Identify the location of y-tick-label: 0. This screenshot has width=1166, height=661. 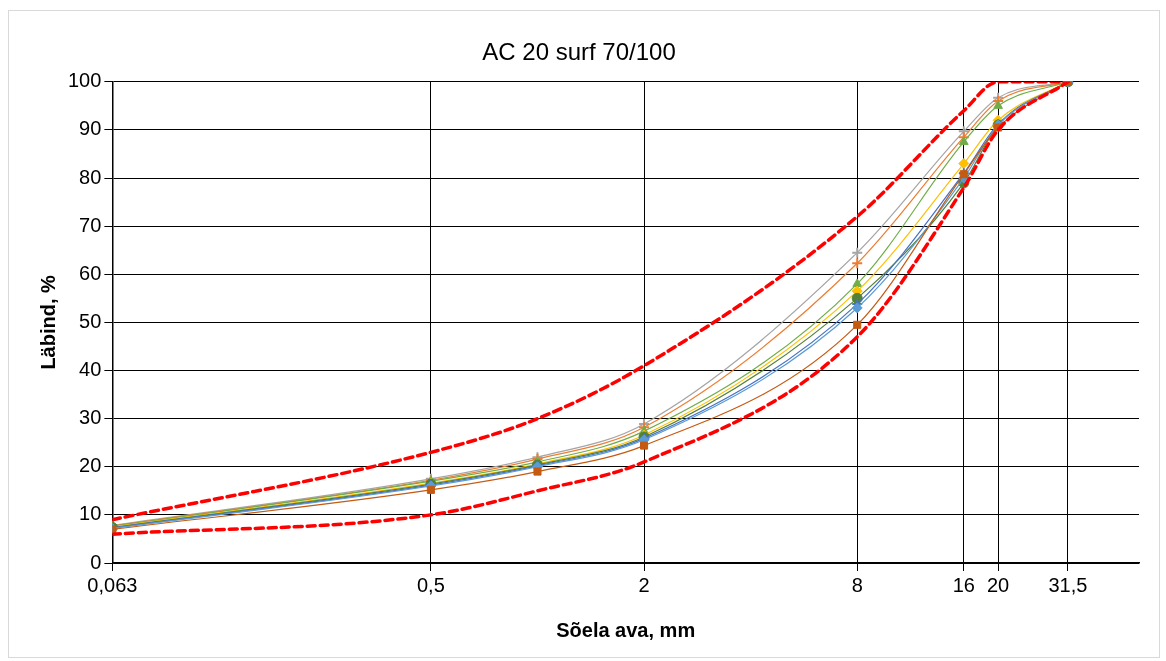
(96, 561).